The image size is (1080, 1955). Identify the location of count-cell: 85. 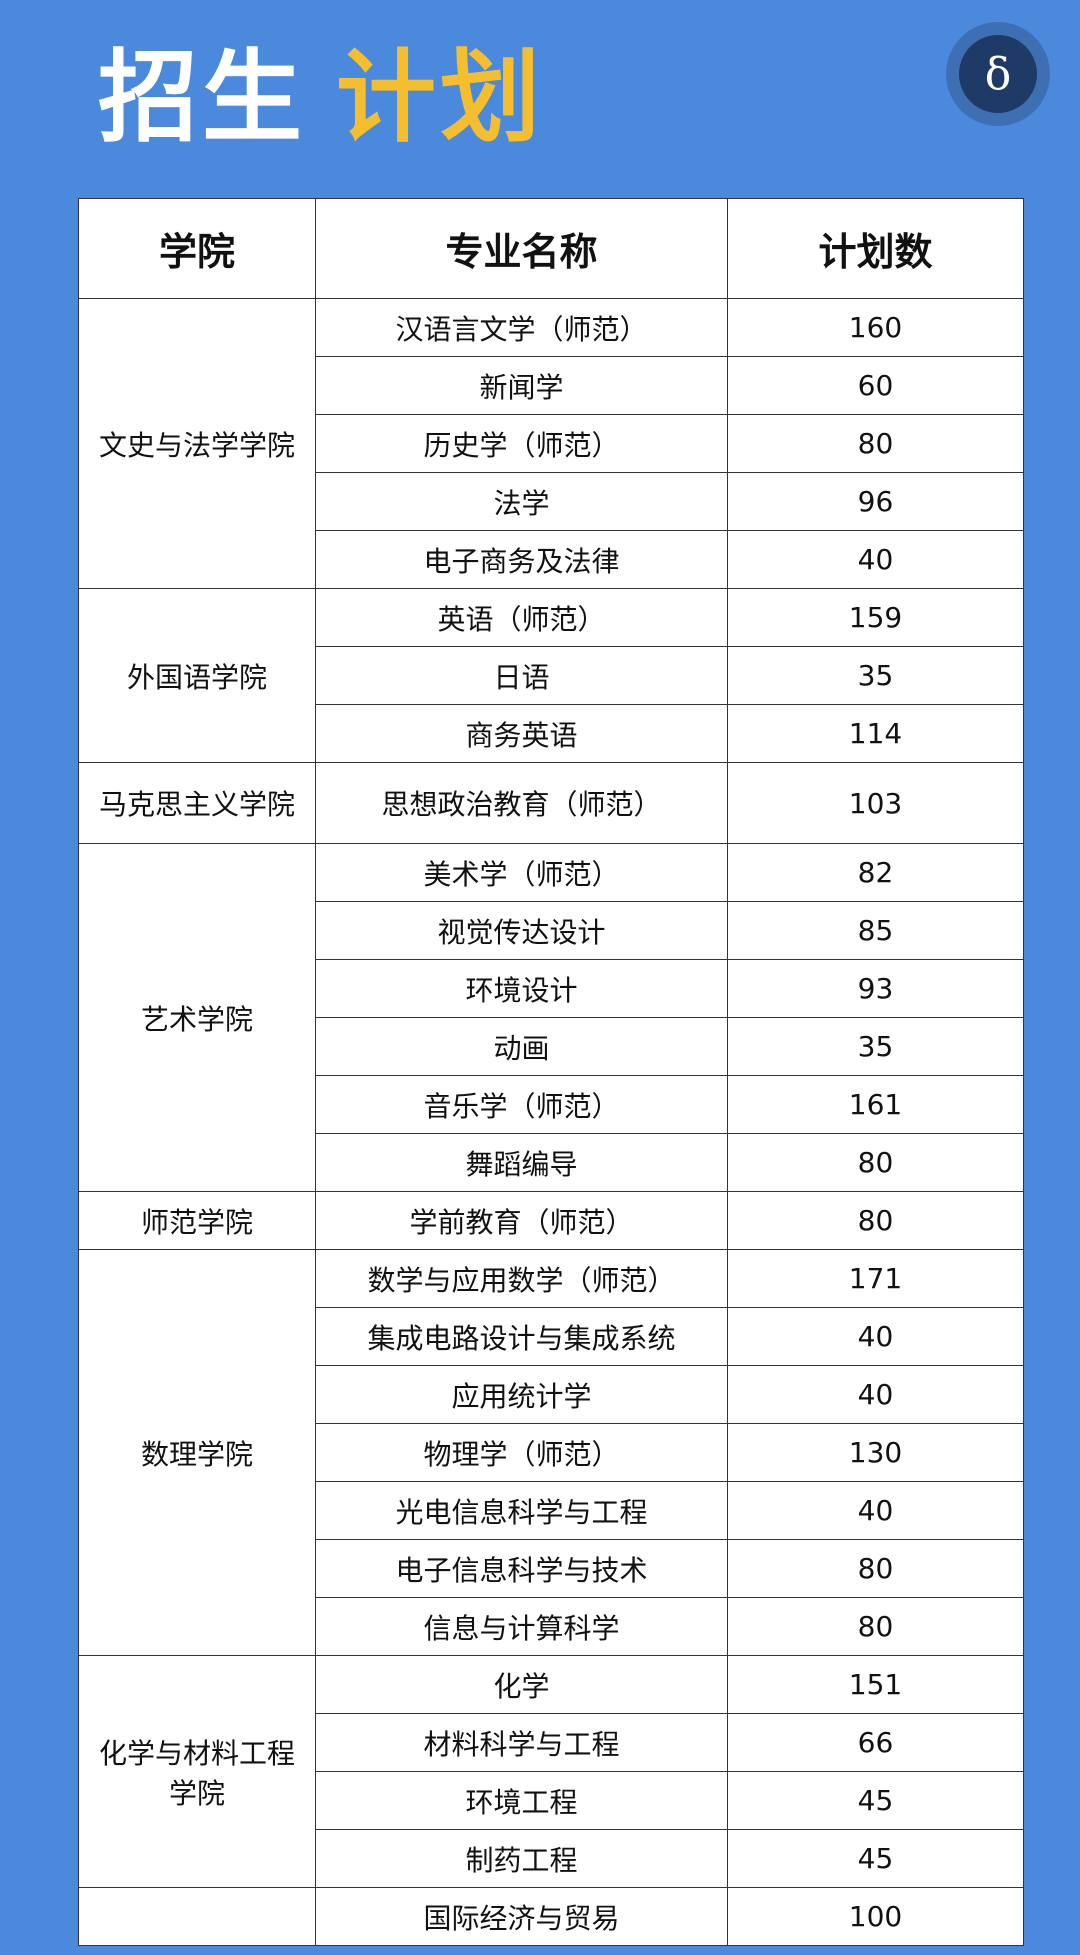
(875, 930).